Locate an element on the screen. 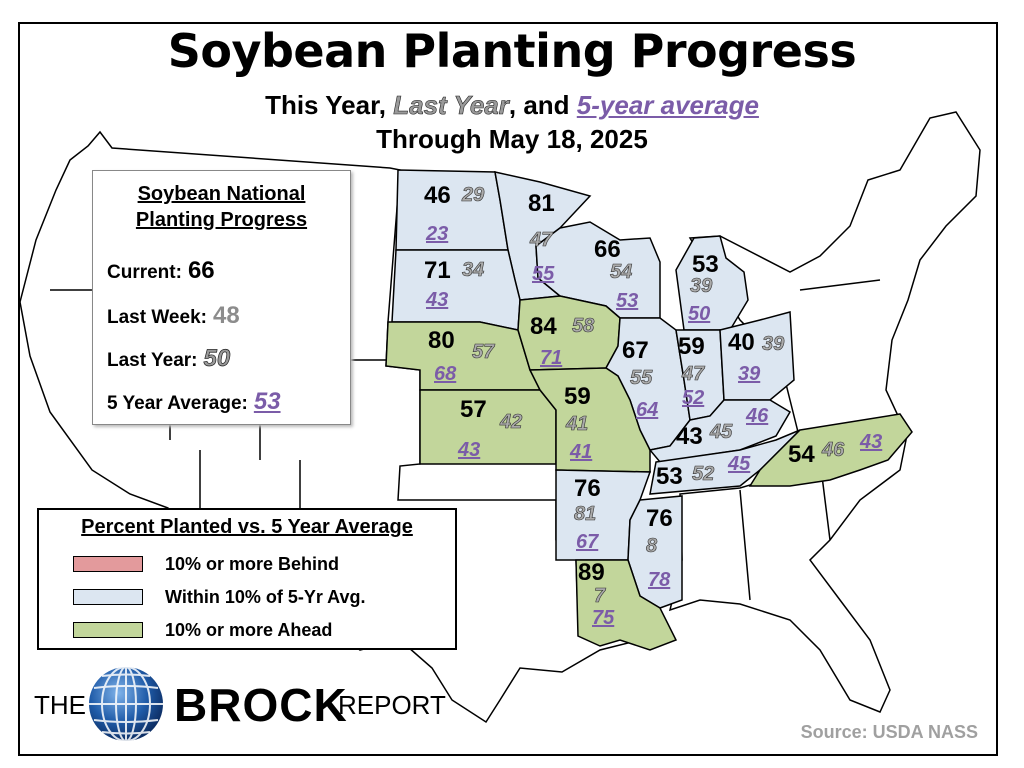 This screenshot has width=1024, height=768. globe-icon is located at coordinates (126, 704).